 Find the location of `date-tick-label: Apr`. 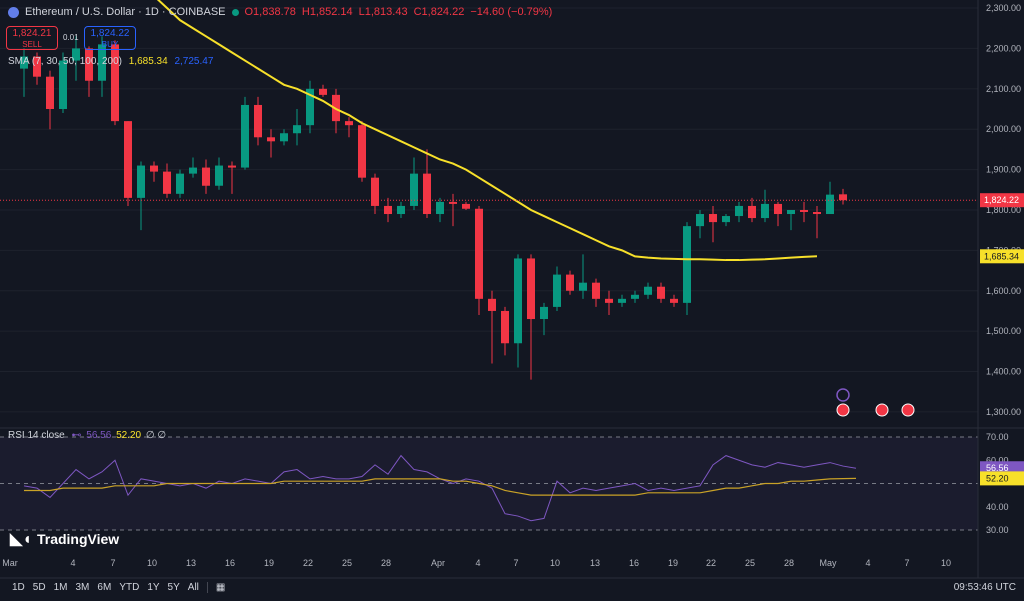

date-tick-label: Apr is located at coordinates (438, 563).